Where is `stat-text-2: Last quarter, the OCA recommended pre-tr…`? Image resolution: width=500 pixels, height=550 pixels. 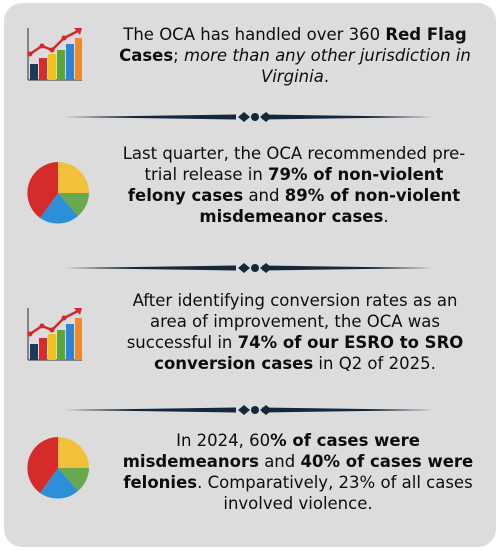
stat-text-2: Last quarter, the OCA recommended pre-tr… is located at coordinates (294, 185).